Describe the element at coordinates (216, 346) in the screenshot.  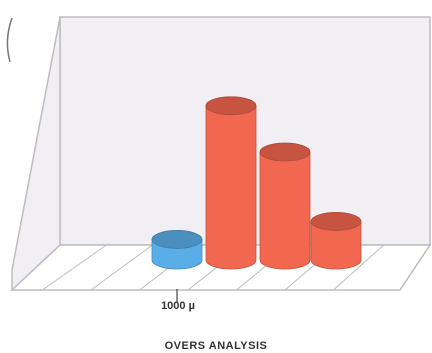
I see `chart-title: OVERS ANALYSIS` at that location.